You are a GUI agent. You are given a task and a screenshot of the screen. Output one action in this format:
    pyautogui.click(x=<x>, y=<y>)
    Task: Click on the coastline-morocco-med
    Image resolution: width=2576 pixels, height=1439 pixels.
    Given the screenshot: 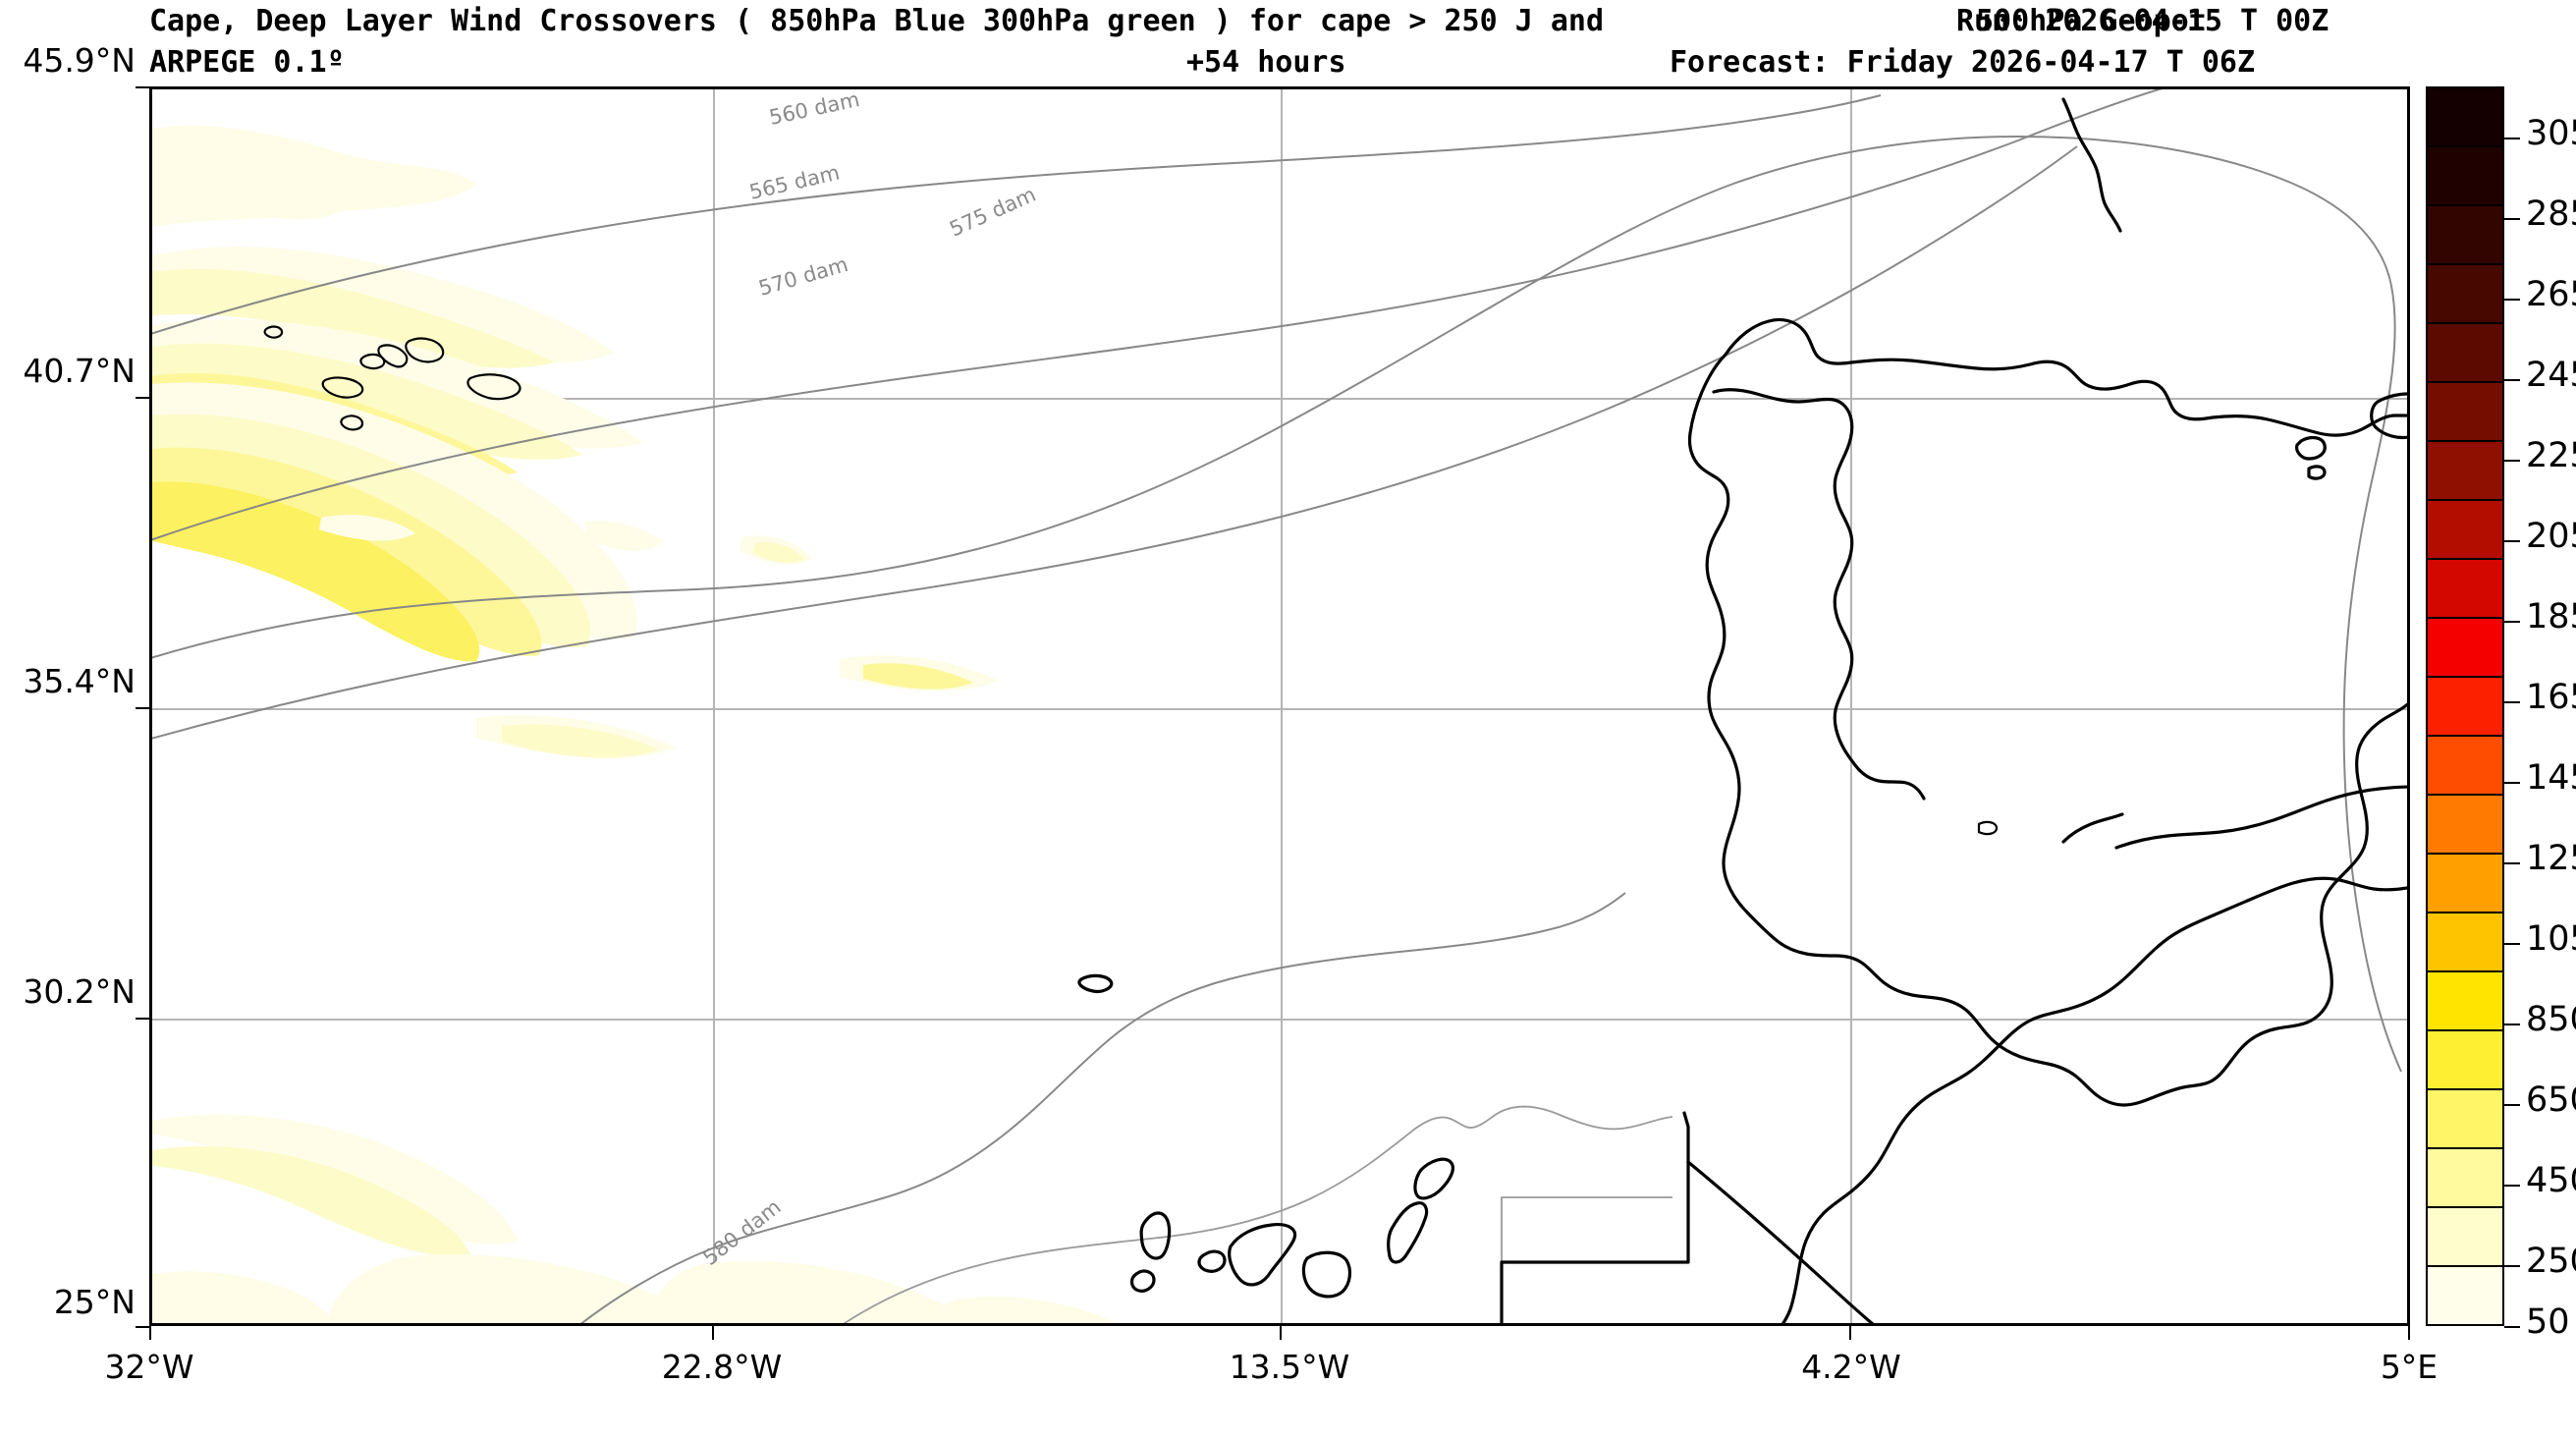 What is the action you would take?
    pyautogui.click(x=2092, y=828)
    